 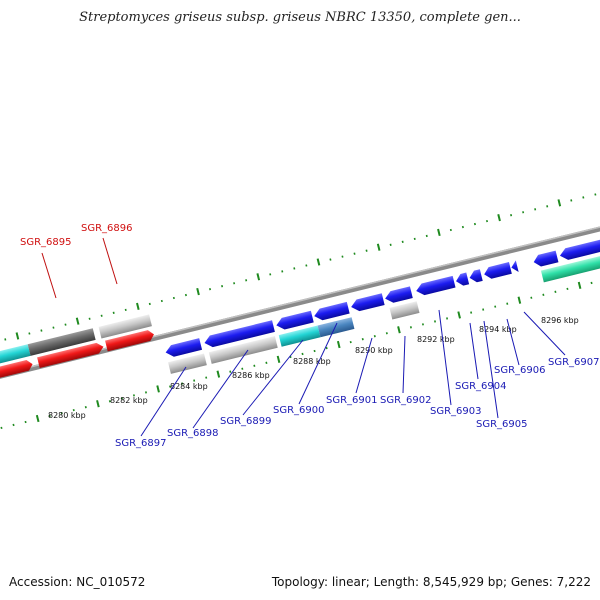 What do you see at coordinates (193, 433) in the screenshot?
I see `gene-label-sgr-6898: SGR_6898` at bounding box center [193, 433].